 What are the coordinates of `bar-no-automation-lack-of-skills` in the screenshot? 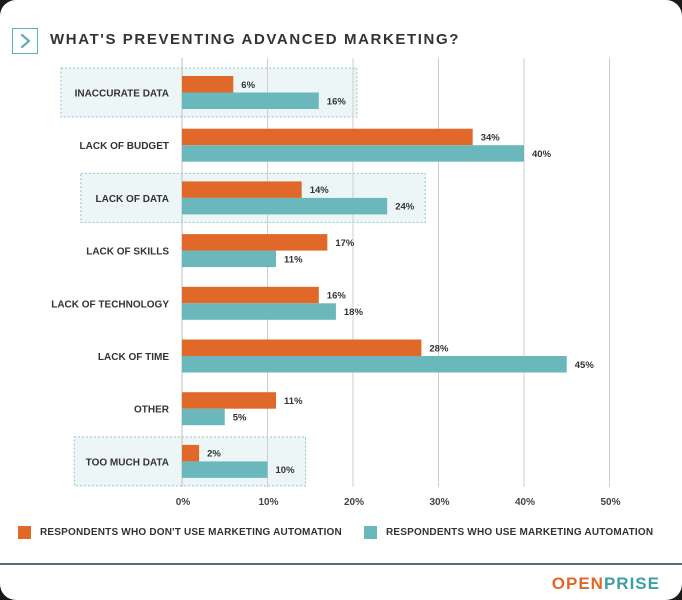 It's located at (255, 242).